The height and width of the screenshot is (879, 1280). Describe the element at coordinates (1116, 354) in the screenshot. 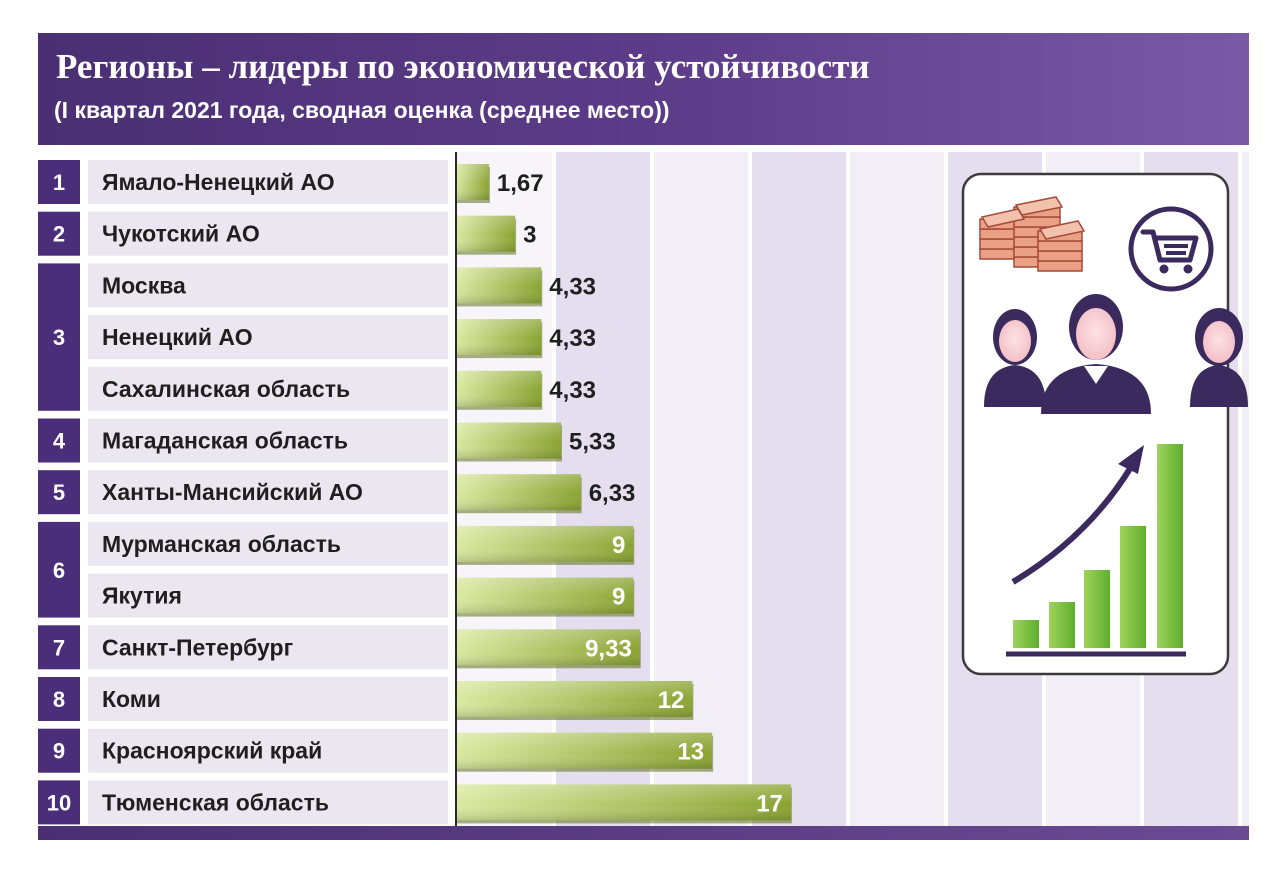

I see `people-icon` at that location.